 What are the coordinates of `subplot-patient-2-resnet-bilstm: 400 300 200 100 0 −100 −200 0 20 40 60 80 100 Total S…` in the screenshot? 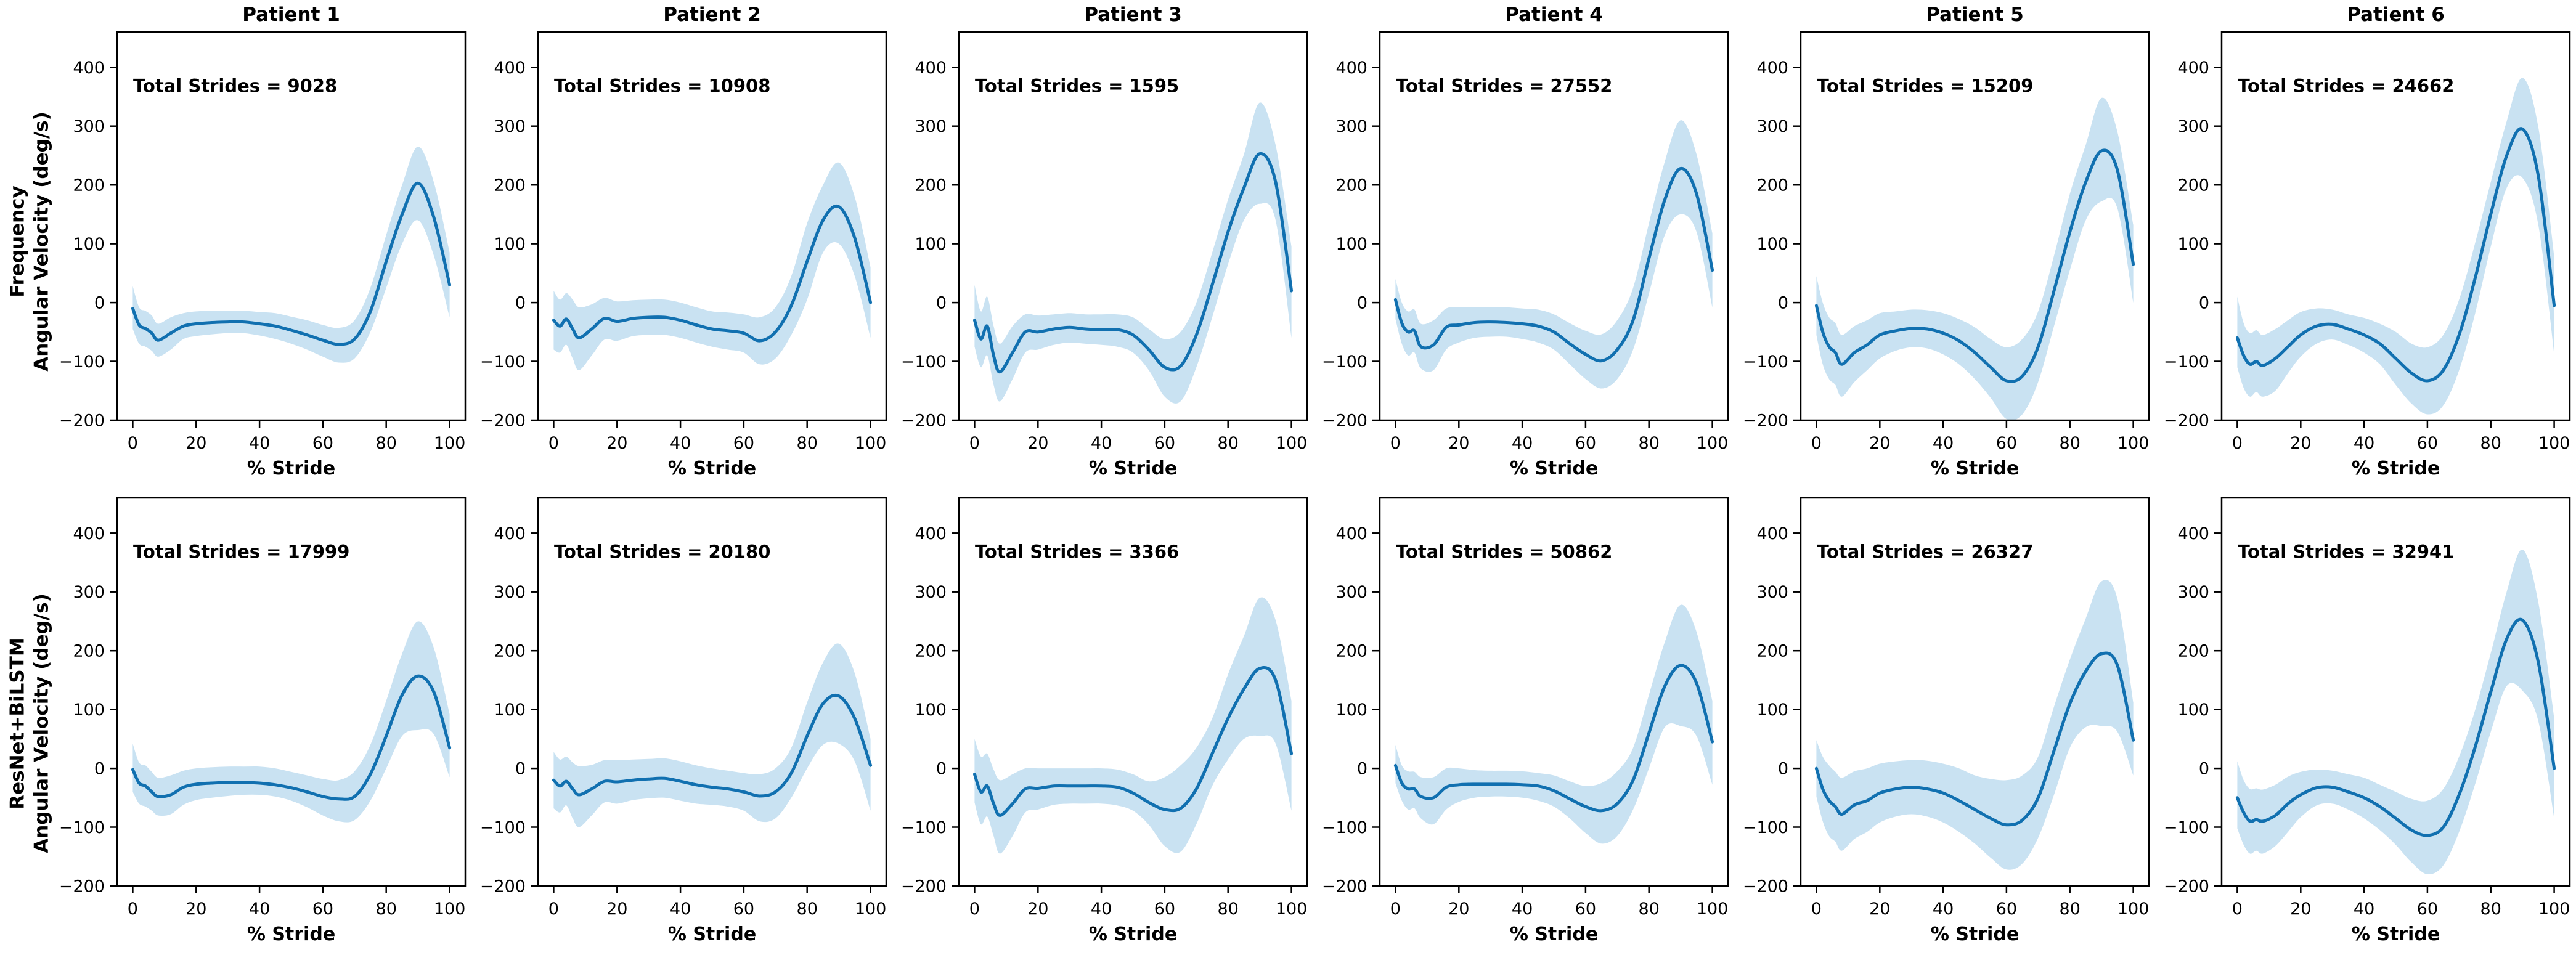 It's located at (683, 721).